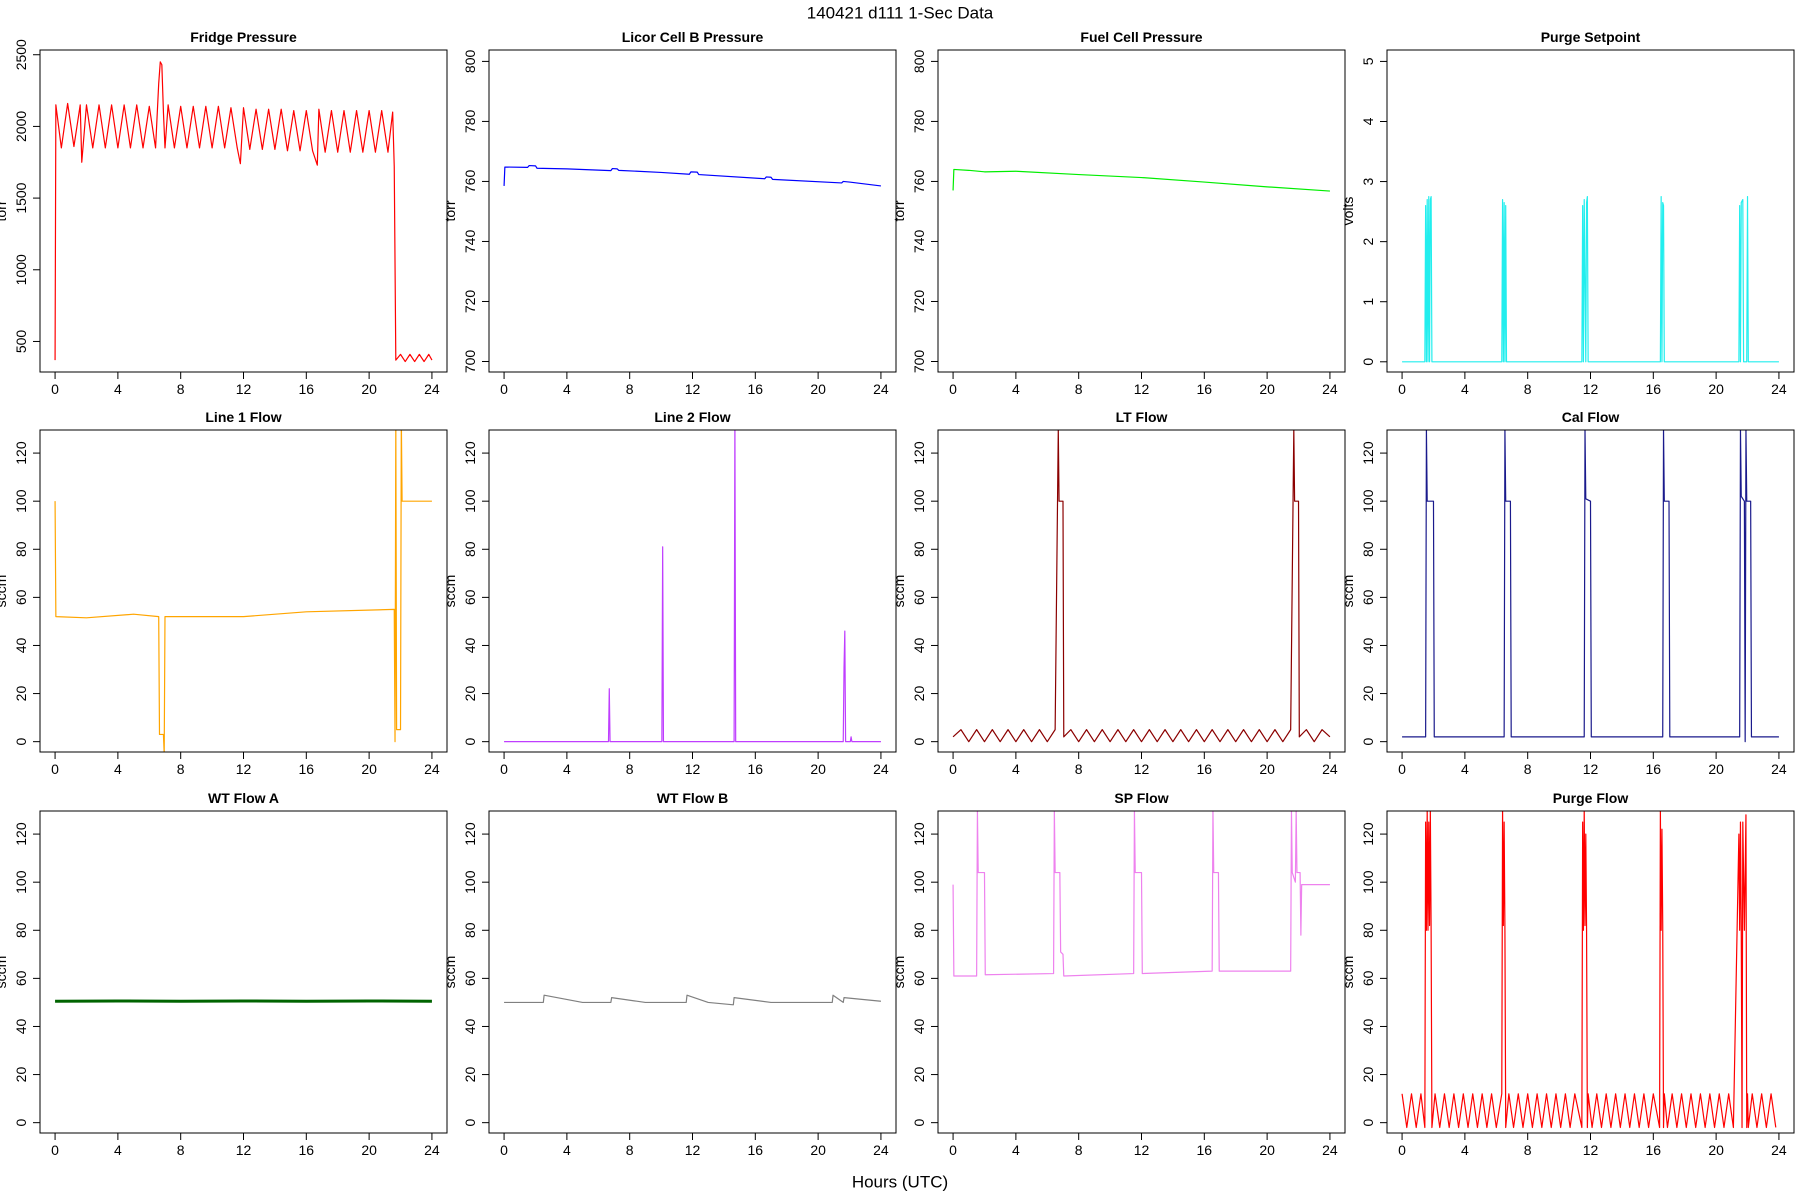 Image resolution: width=1800 pixels, height=1200 pixels. What do you see at coordinates (919, 242) in the screenshot?
I see `y-tick-label: 740` at bounding box center [919, 242].